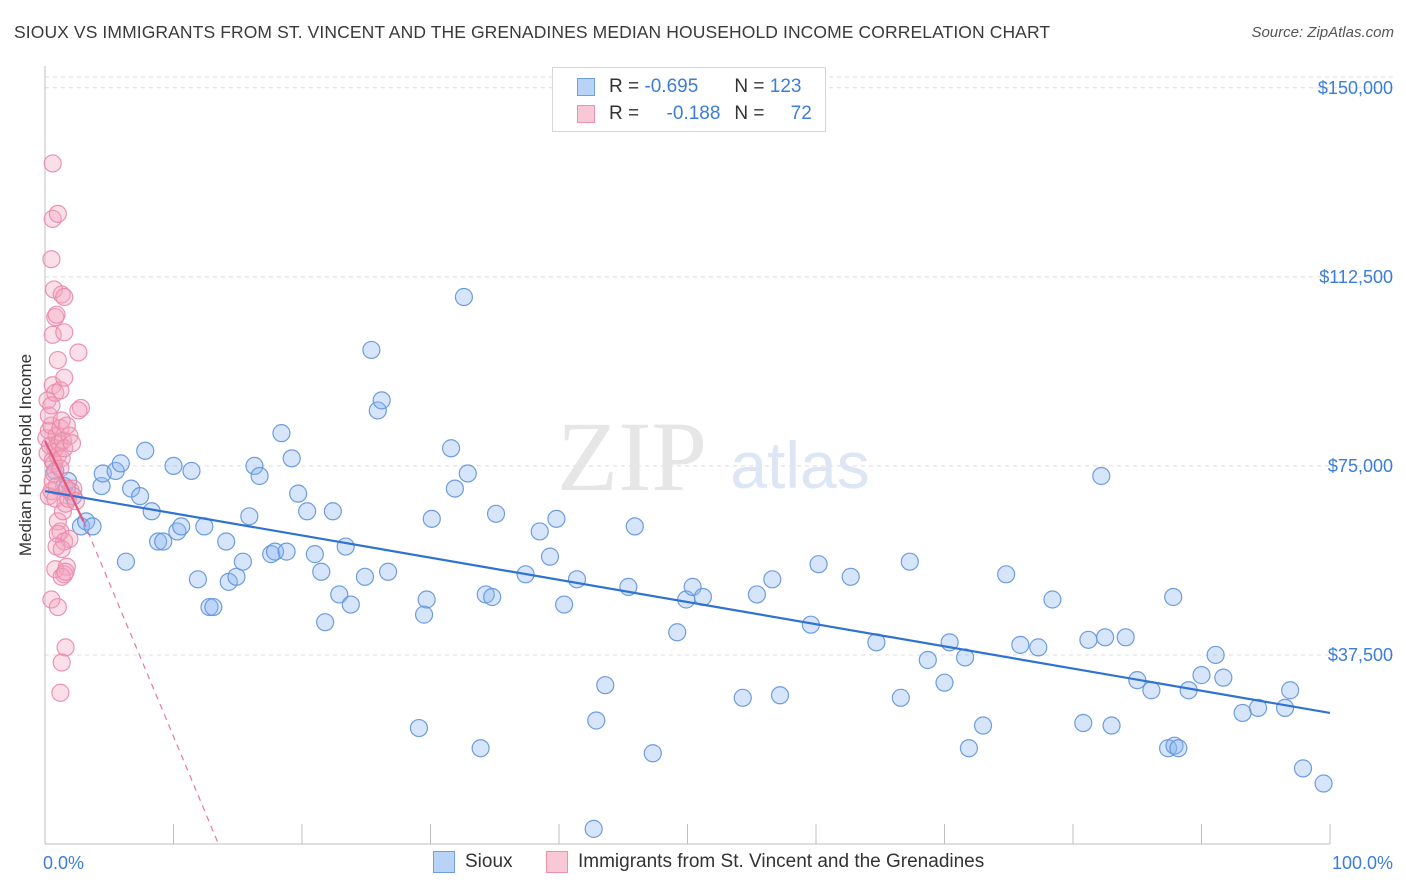 The width and height of the screenshot is (1406, 892). I want to click on legend-n-label: N =, so click(749, 86).